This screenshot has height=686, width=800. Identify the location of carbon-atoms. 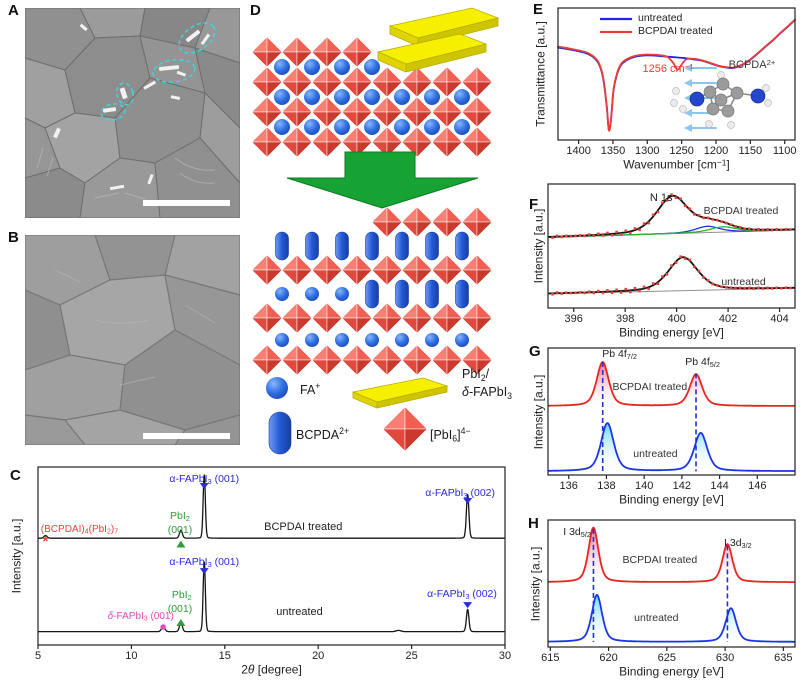
(723, 97).